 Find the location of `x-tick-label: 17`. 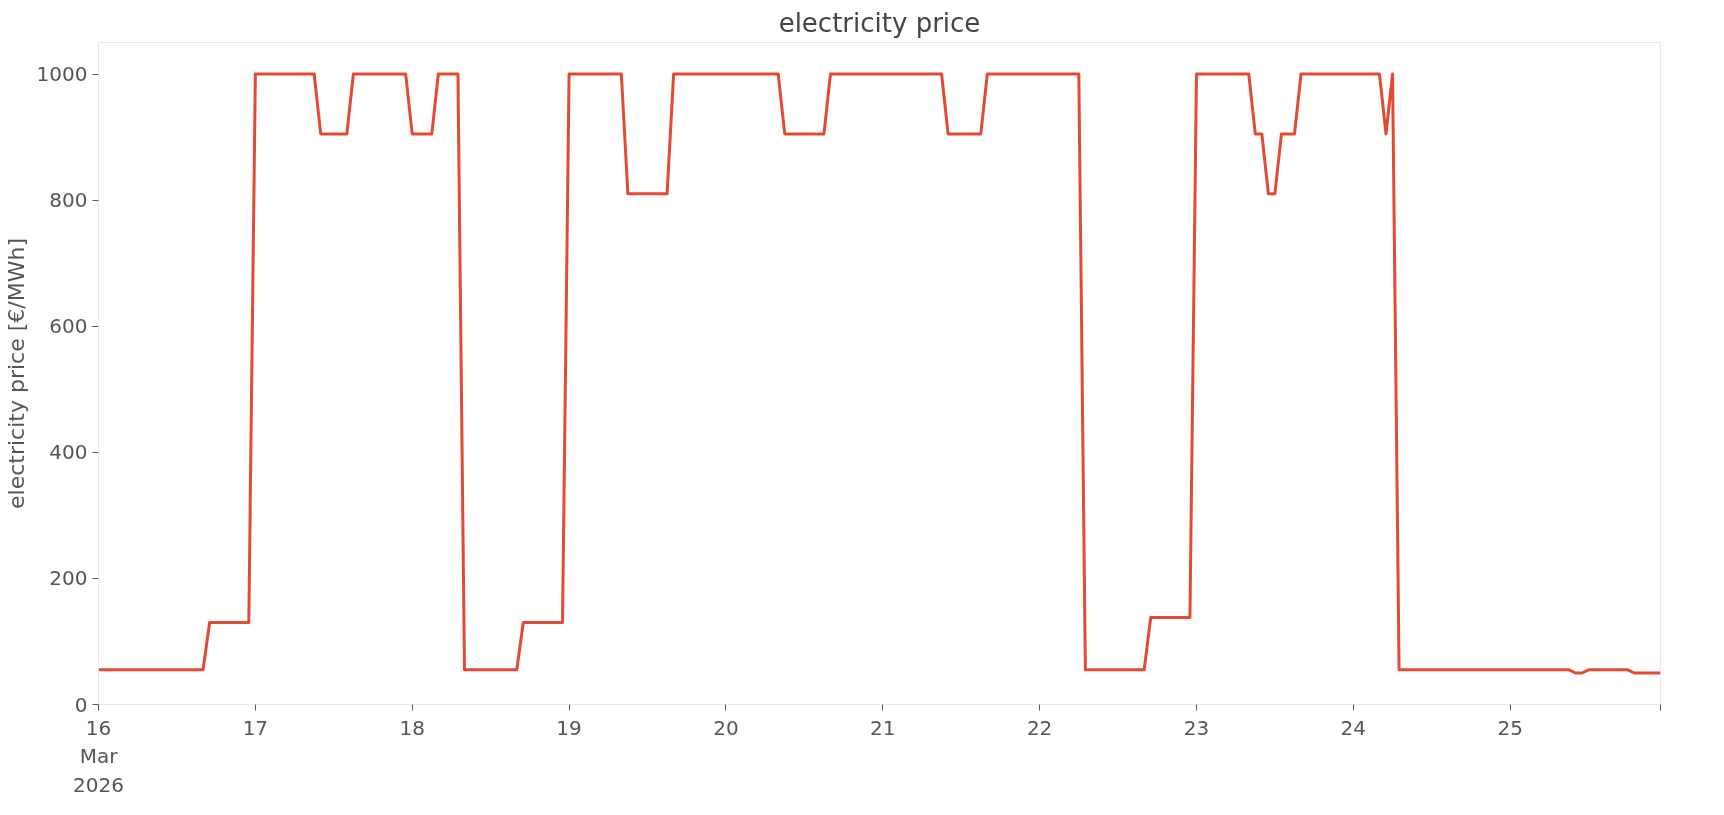

x-tick-label: 17 is located at coordinates (255, 727).